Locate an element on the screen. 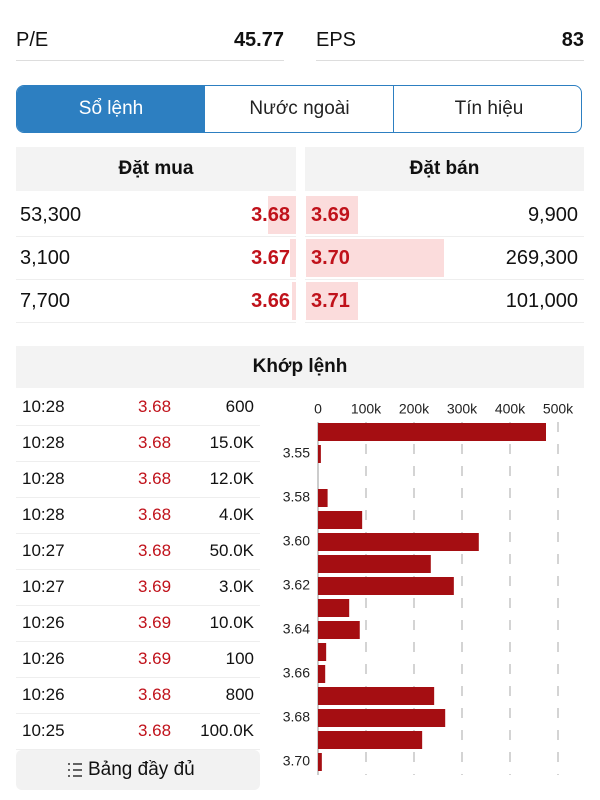  buy-volume: 3,100 is located at coordinates (45, 258).